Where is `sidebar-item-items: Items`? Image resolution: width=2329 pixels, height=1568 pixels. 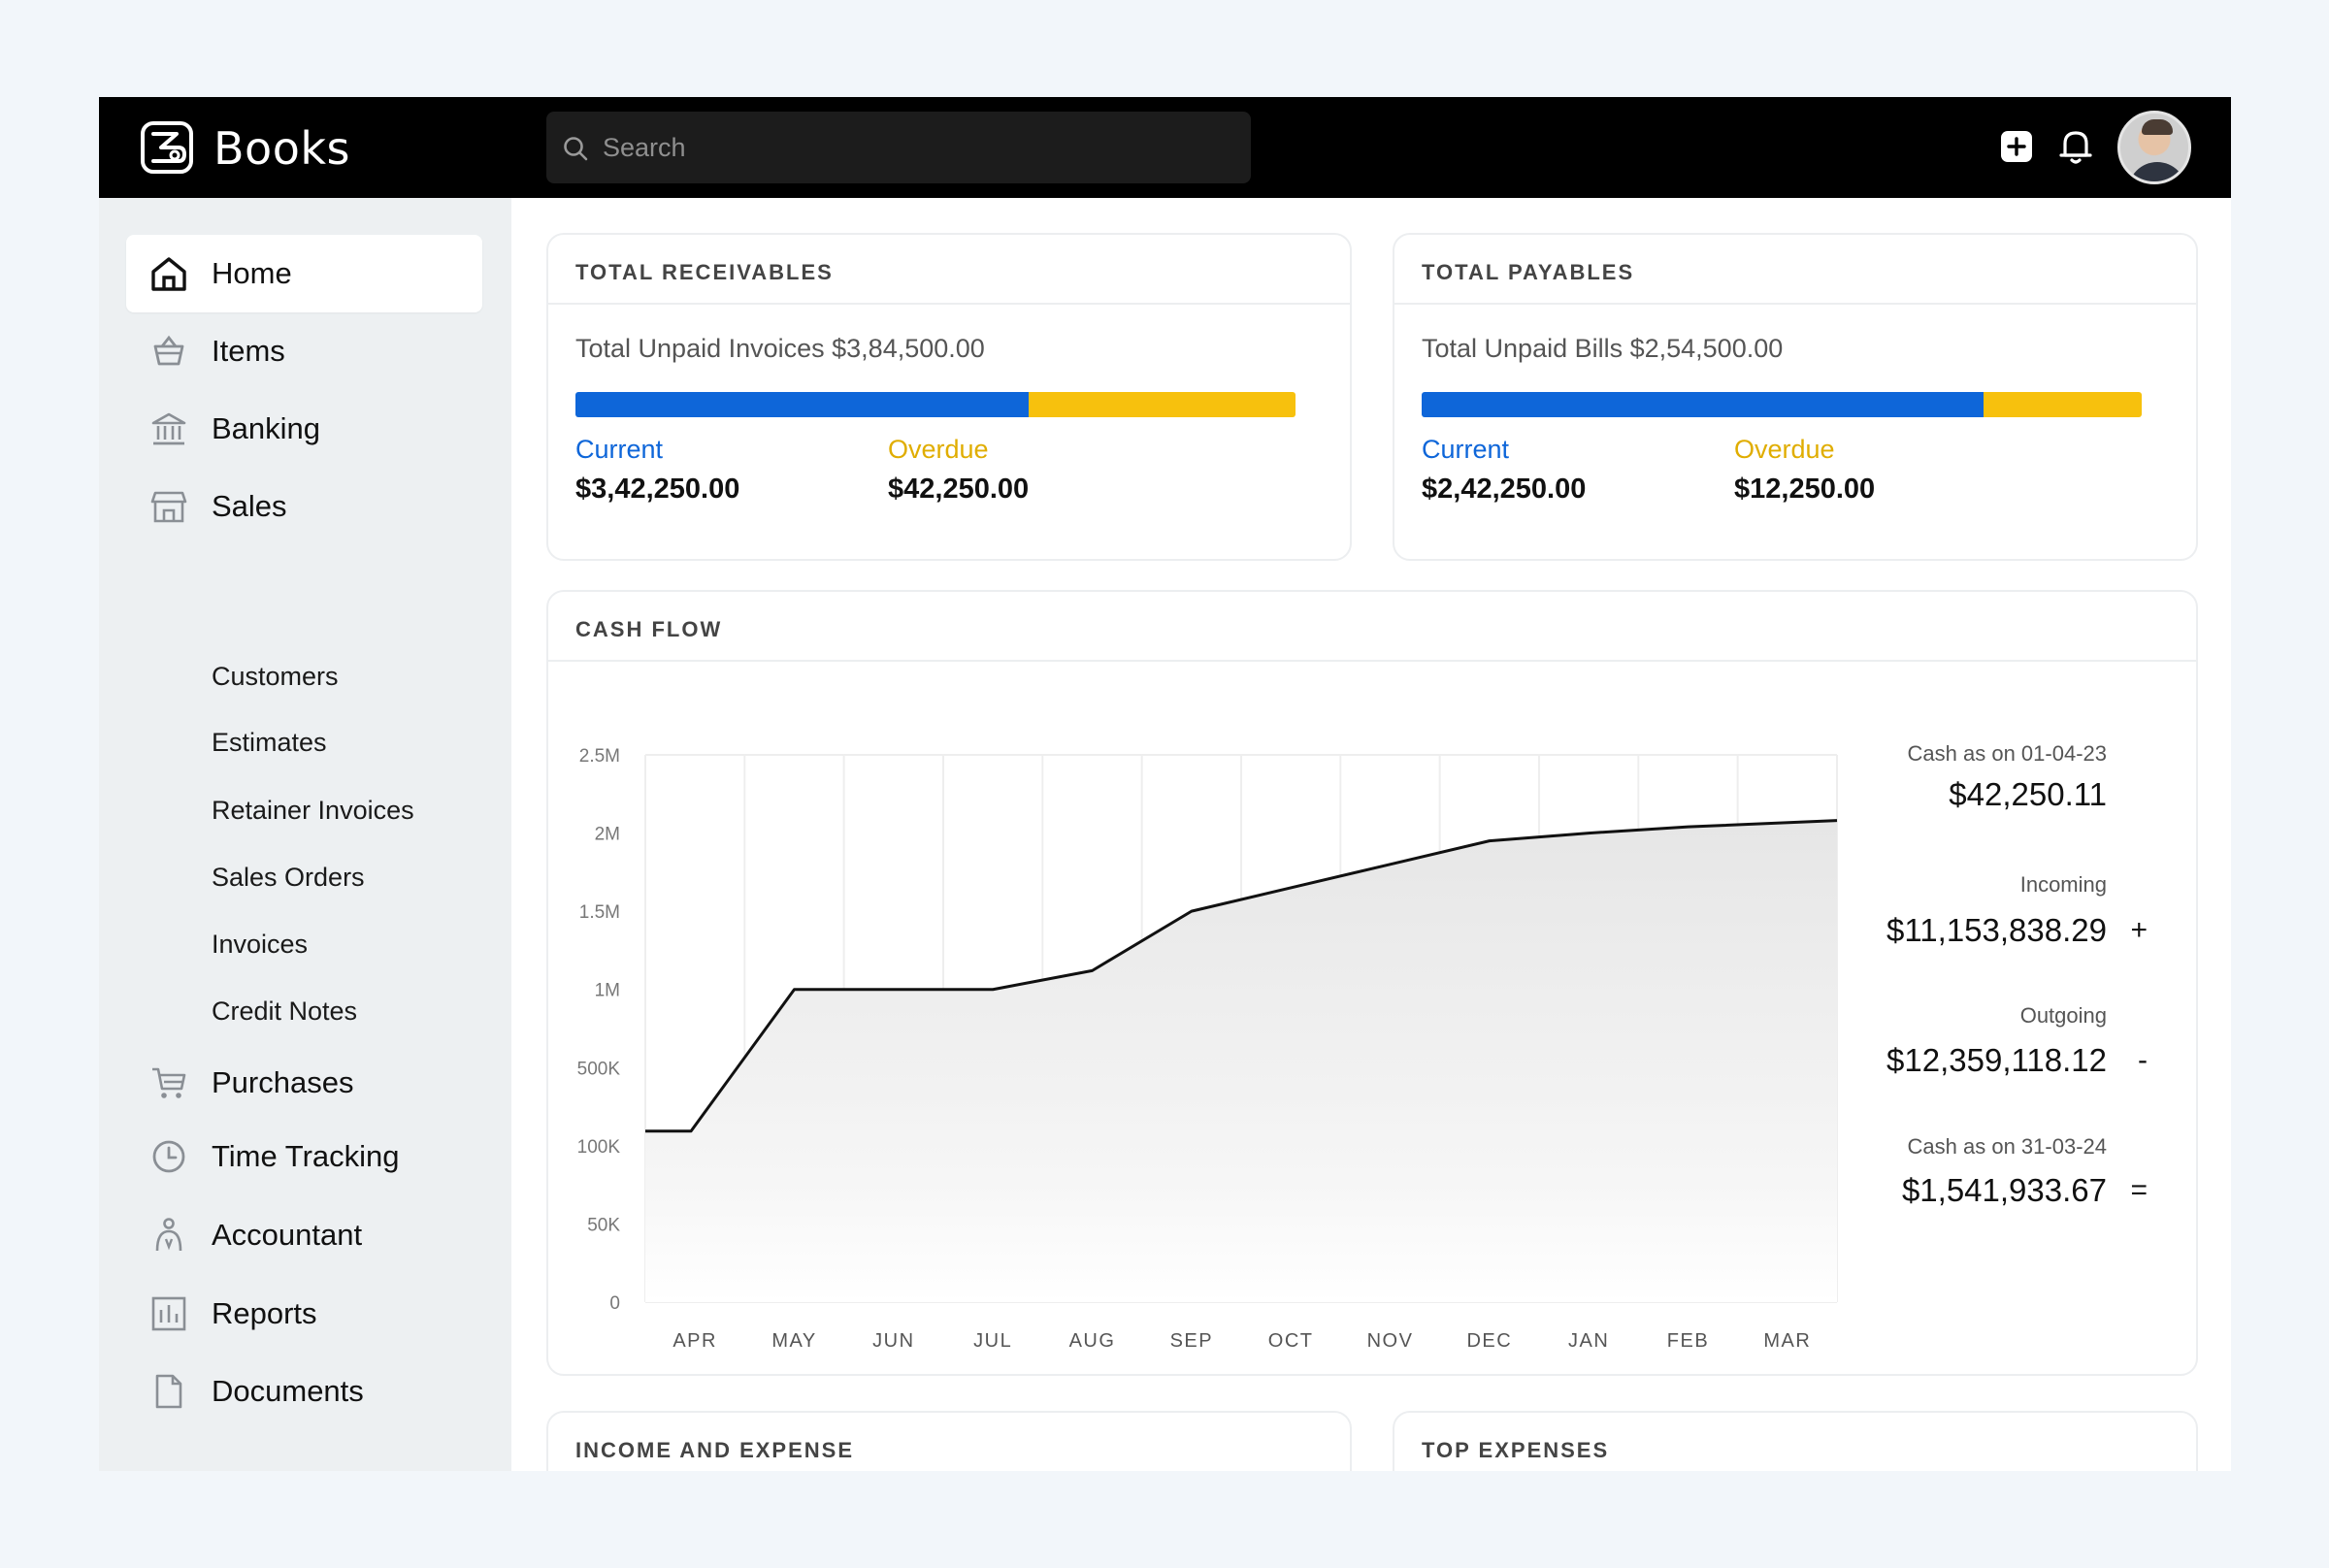
sidebar-item-items: Items is located at coordinates (304, 351).